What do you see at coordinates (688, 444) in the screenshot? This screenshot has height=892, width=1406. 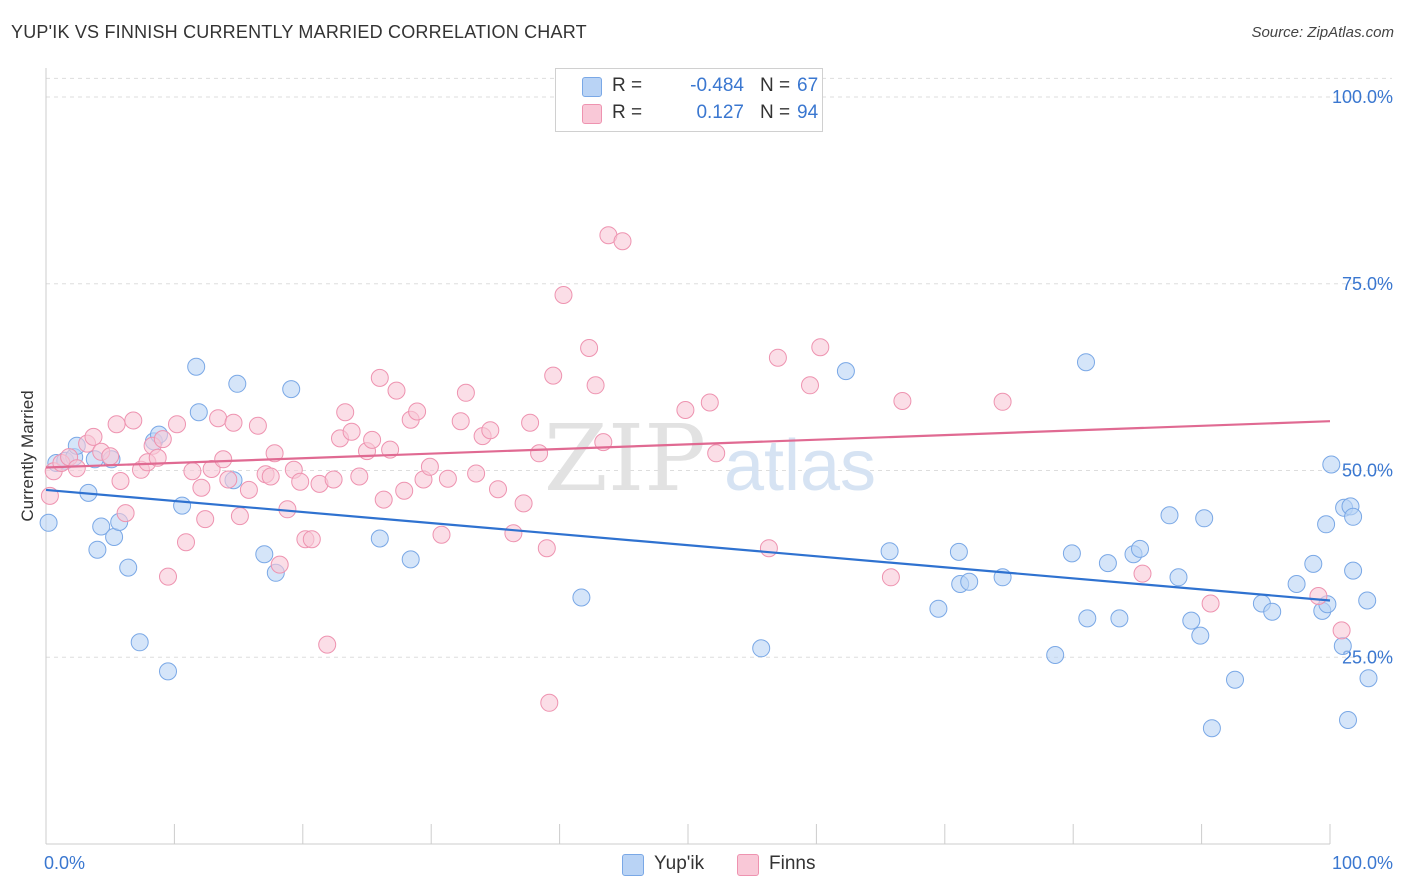 I see `finns-trend-line` at bounding box center [688, 444].